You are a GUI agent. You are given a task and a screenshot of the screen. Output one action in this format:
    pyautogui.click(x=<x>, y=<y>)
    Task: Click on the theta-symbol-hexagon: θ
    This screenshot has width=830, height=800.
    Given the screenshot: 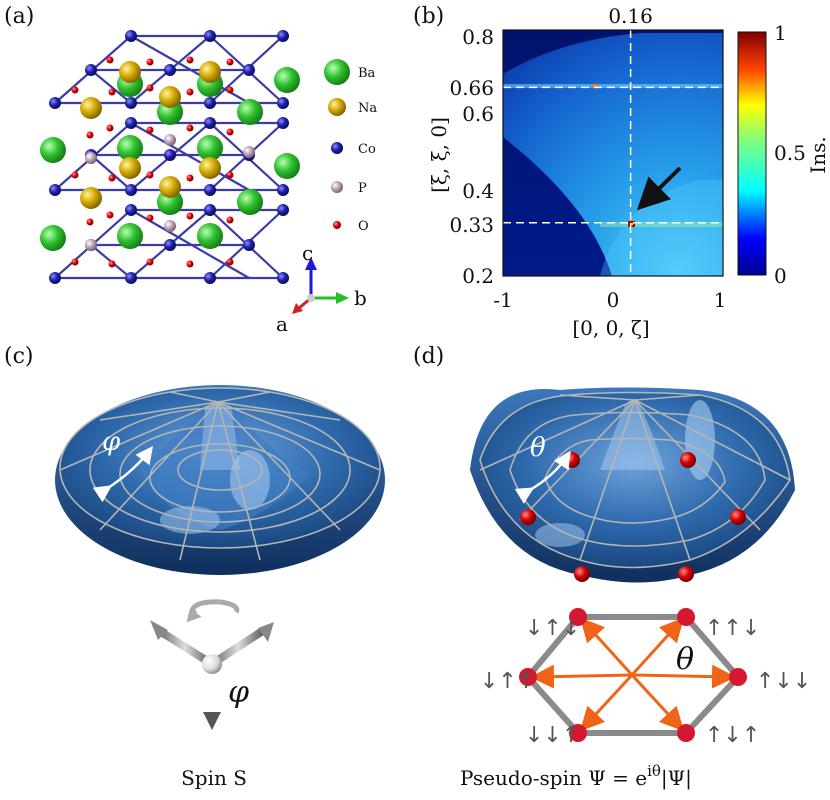 What is the action you would take?
    pyautogui.click(x=685, y=659)
    